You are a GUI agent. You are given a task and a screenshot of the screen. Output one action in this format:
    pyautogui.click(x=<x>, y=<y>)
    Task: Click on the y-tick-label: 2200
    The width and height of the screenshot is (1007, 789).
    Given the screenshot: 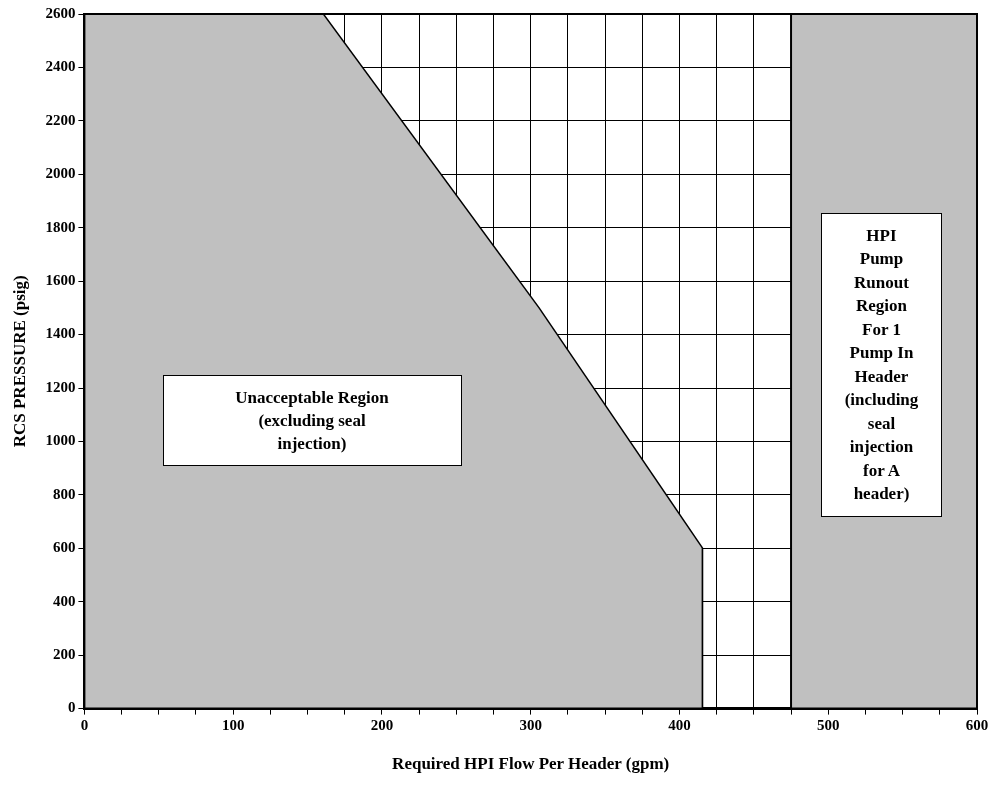 What is the action you would take?
    pyautogui.click(x=60, y=119)
    